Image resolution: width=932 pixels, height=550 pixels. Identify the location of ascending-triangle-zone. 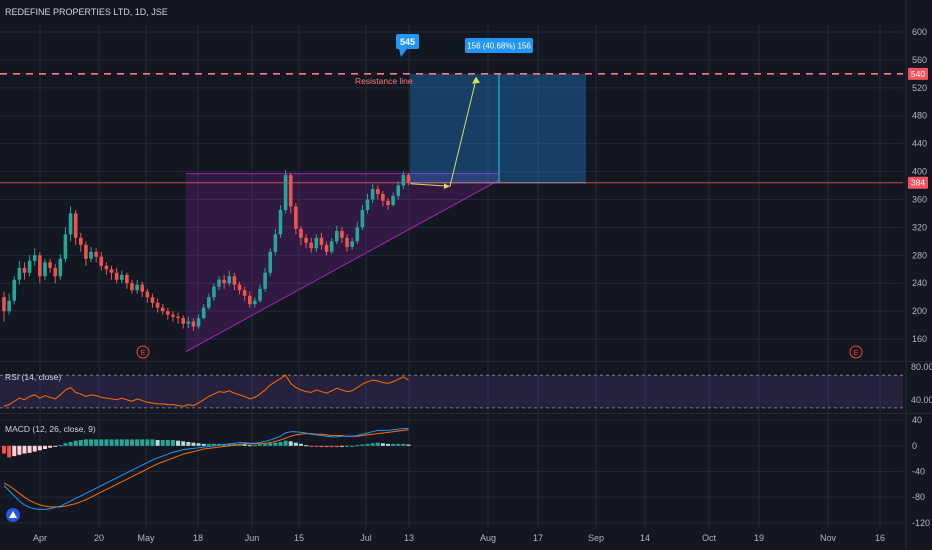
(342, 262).